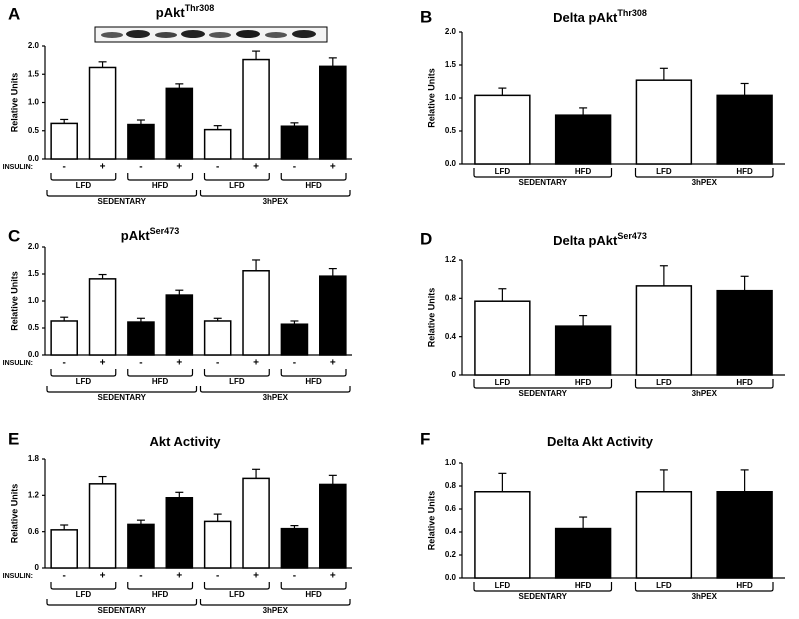 This screenshot has width=799, height=619. What do you see at coordinates (425, 438) in the screenshot?
I see `panel-letter: F` at bounding box center [425, 438].